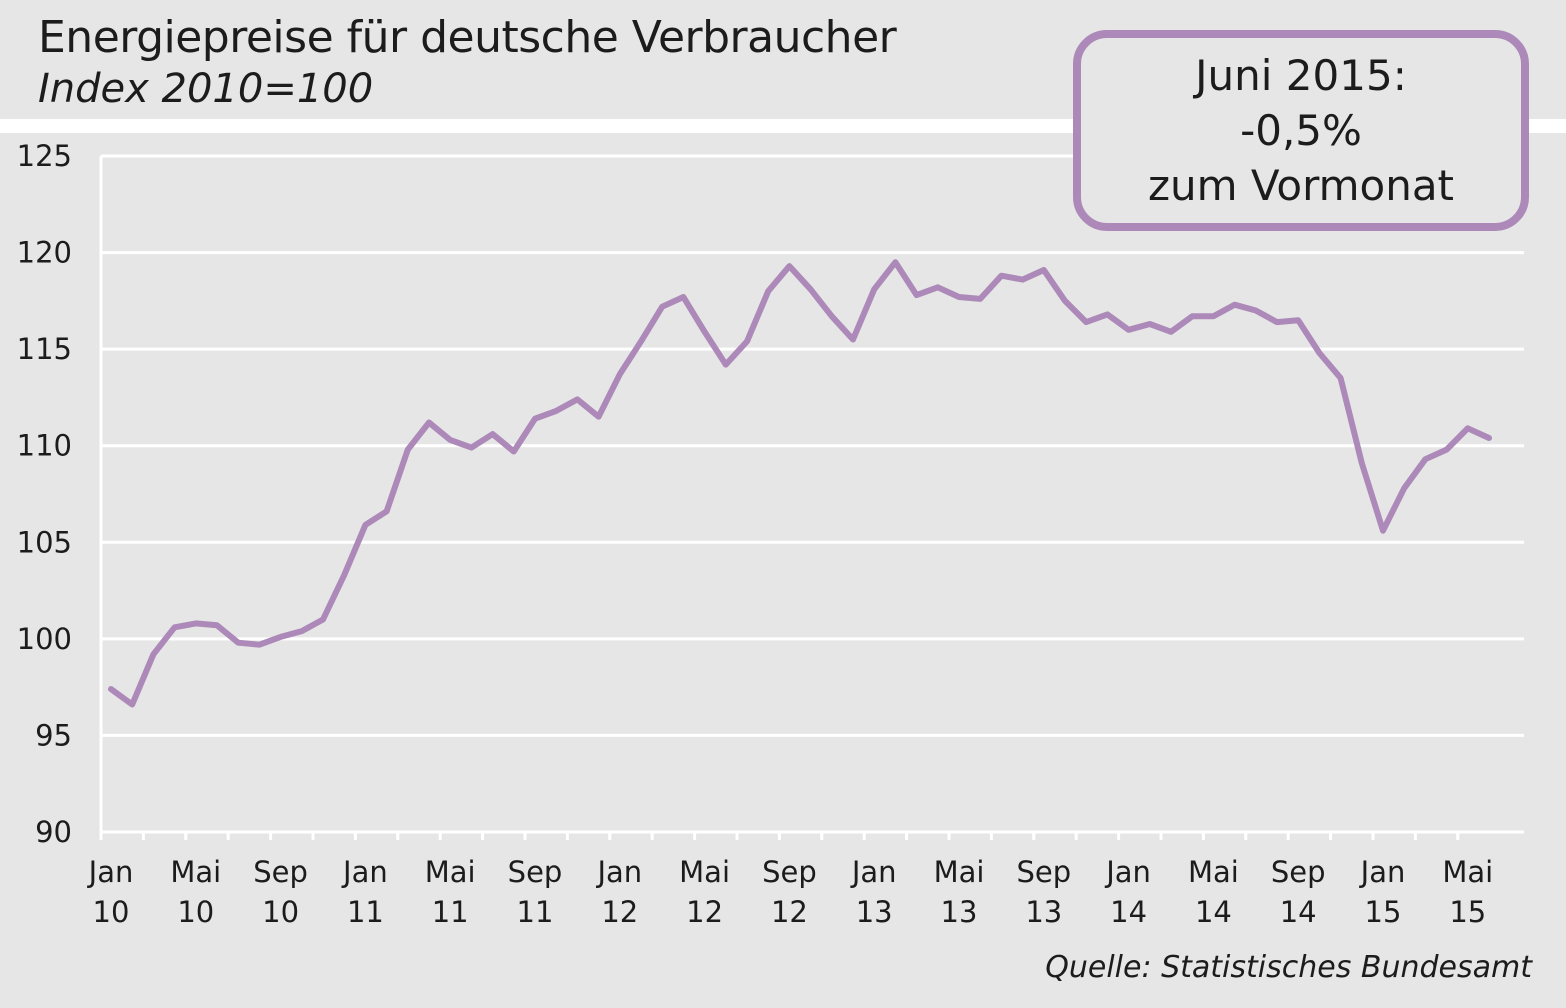 The width and height of the screenshot is (1566, 1008). I want to click on chart-subtitle: Index 2010=100, so click(206, 89).